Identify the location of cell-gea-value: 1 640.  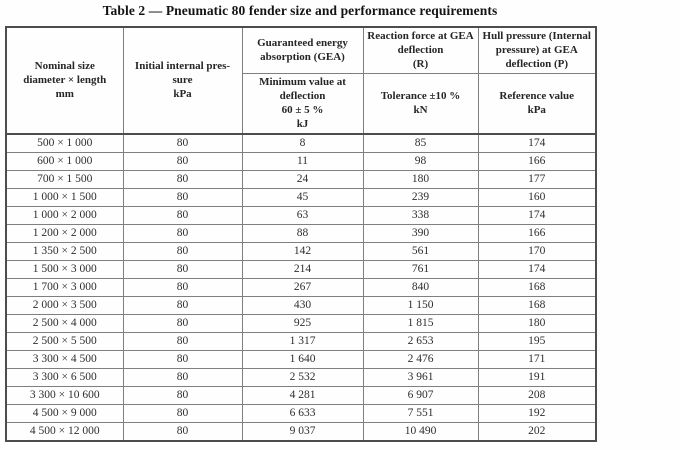
(302, 360).